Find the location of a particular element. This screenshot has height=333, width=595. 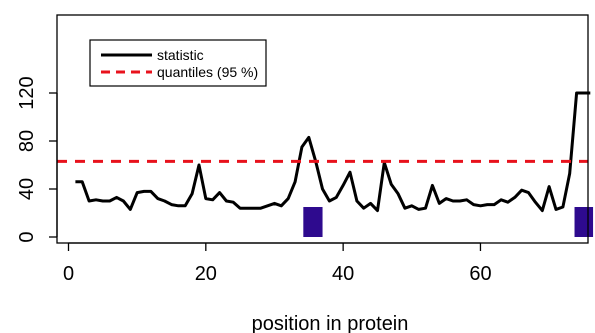

legend-label-statistic: statistic is located at coordinates (180, 55).